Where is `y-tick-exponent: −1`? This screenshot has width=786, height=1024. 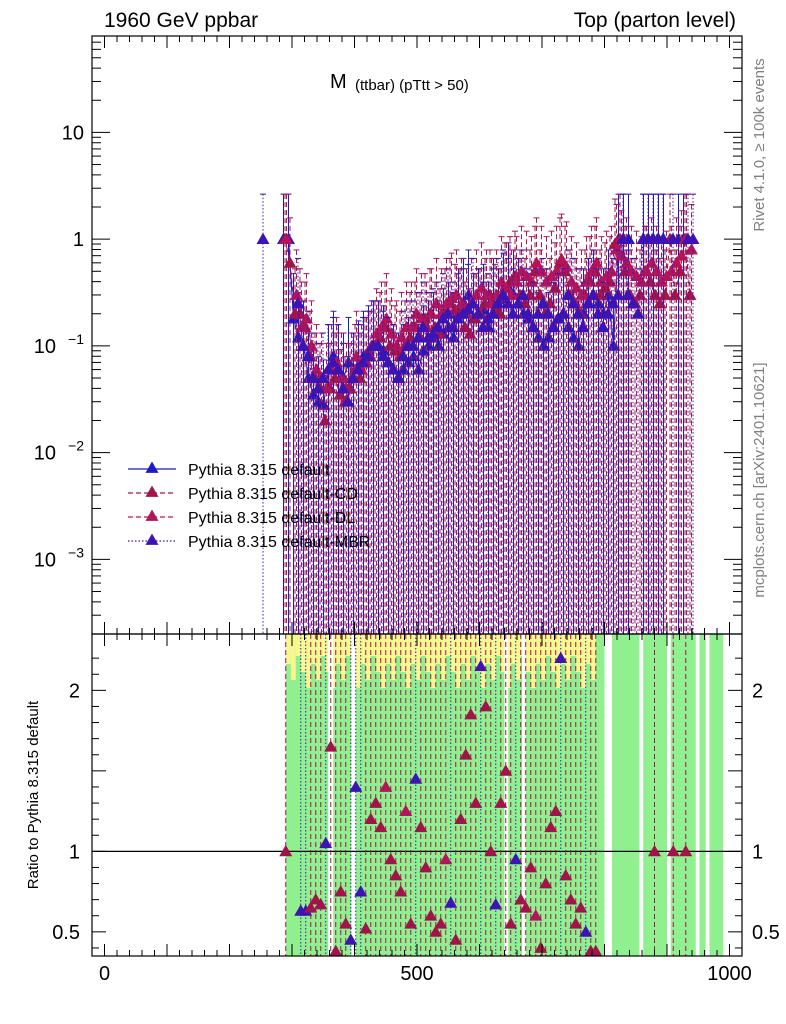
y-tick-exponent: −1 is located at coordinates (76, 339).